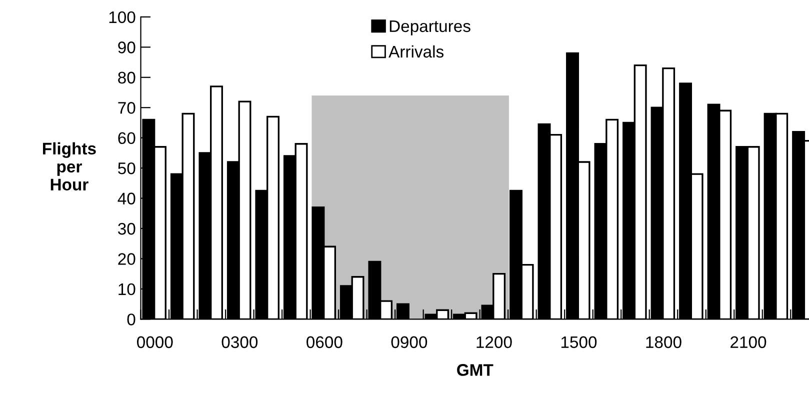 Image resolution: width=809 pixels, height=403 pixels. Describe the element at coordinates (748, 342) in the screenshot. I see `x-tick-label: 2100` at that location.